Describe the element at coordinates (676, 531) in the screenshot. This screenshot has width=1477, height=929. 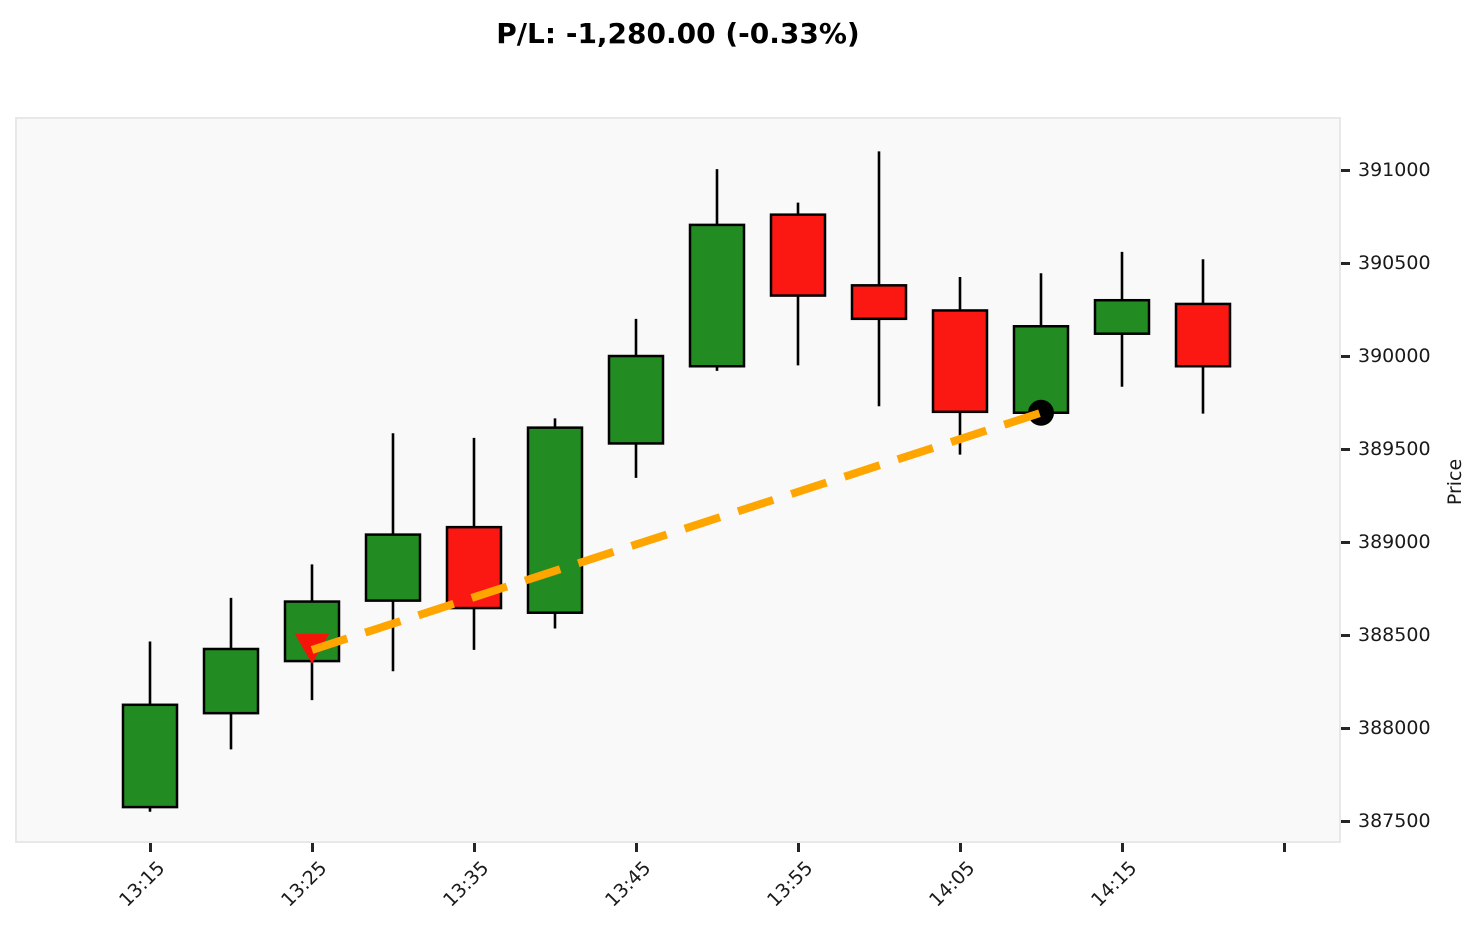
I see `trade-line` at that location.